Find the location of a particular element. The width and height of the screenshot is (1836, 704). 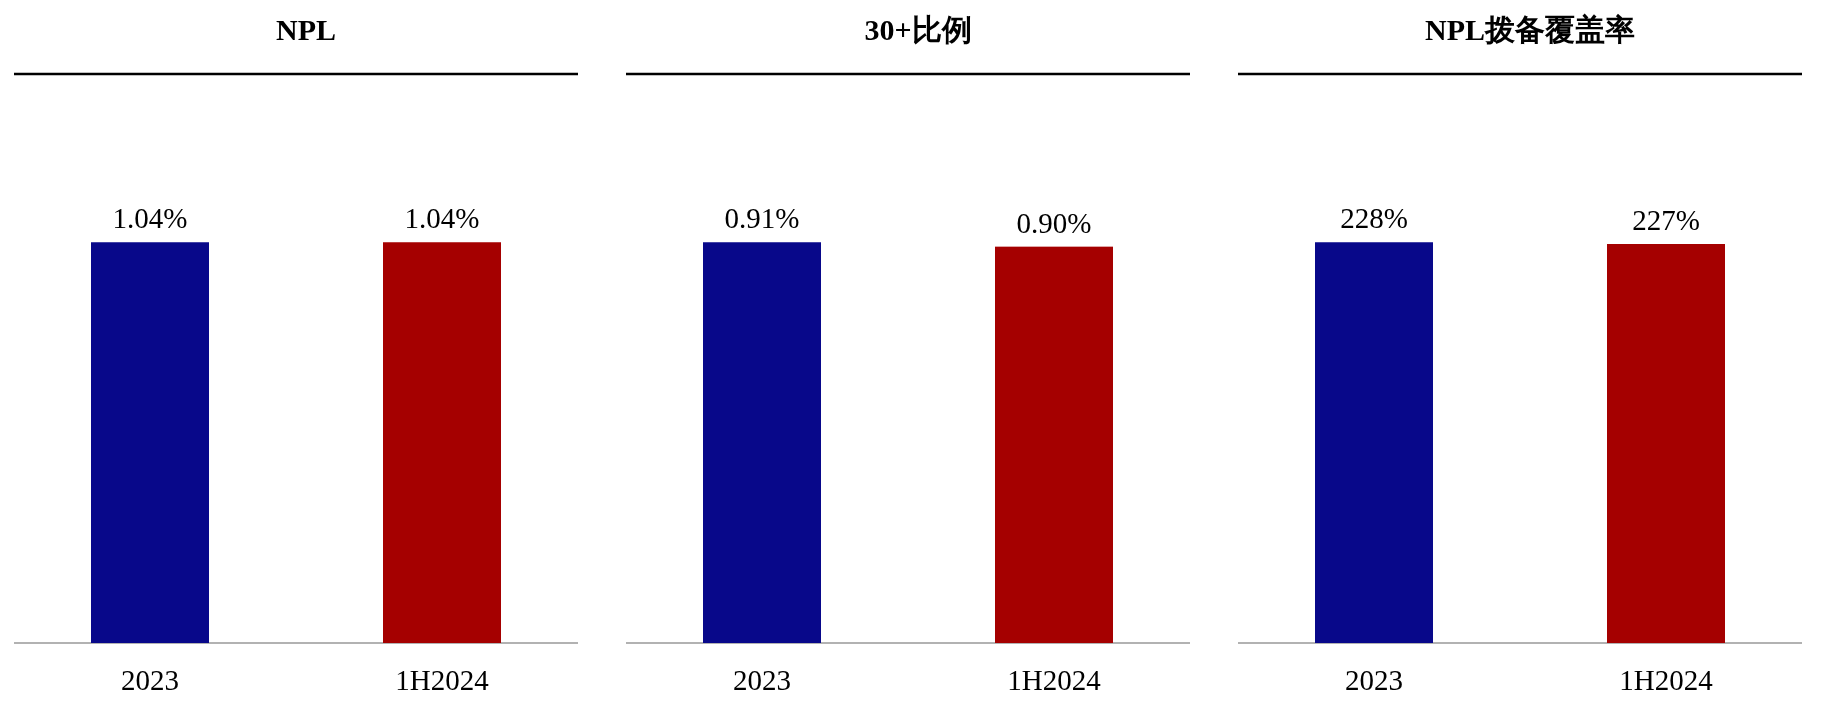

chart-title: 30+比例 is located at coordinates (918, 29).